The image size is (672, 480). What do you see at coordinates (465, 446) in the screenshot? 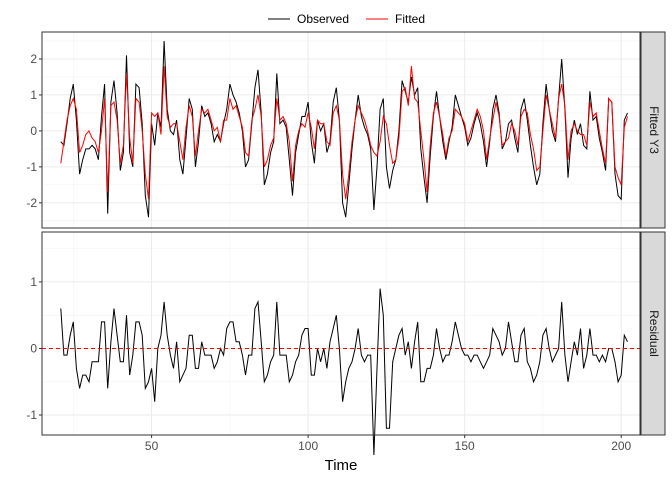
I see `x-tick-label: 150` at bounding box center [465, 446].